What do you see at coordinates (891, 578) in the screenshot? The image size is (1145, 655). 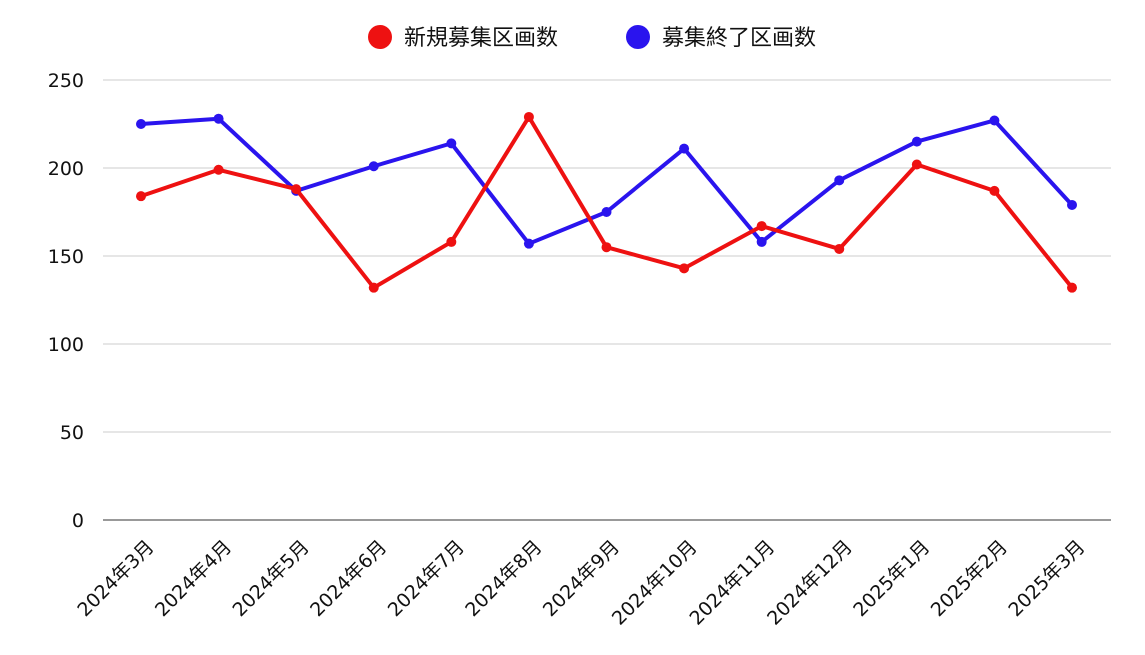 I see `x-tick-label: 2025年1月` at bounding box center [891, 578].